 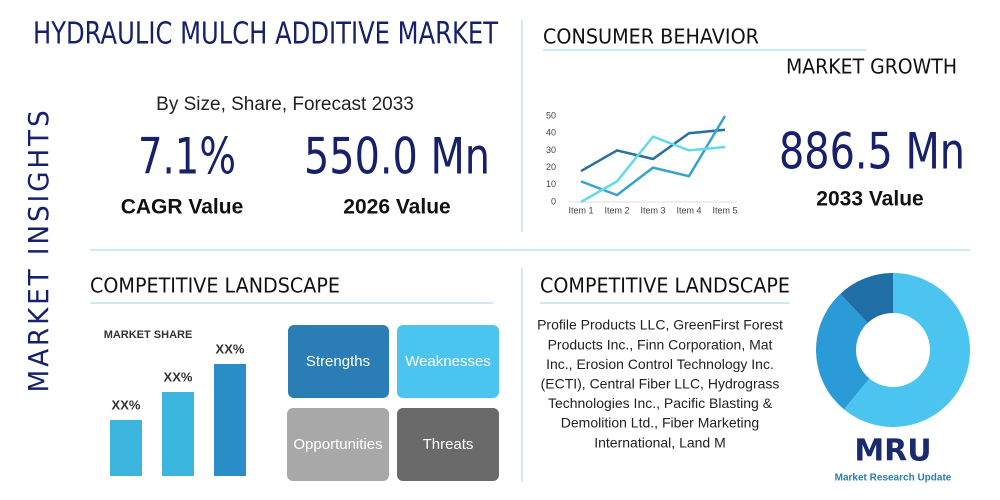 I want to click on logo-mark: MRU, so click(x=892, y=451).